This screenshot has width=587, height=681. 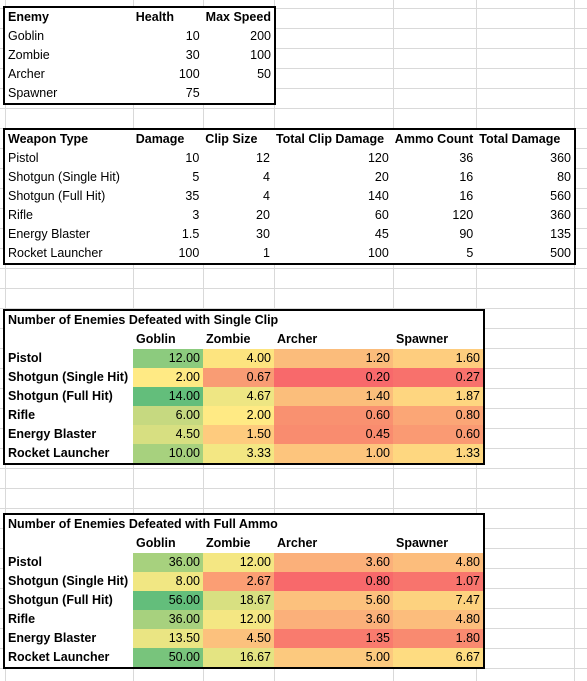 I want to click on heatmap-cell: 6.67, so click(x=438, y=657).